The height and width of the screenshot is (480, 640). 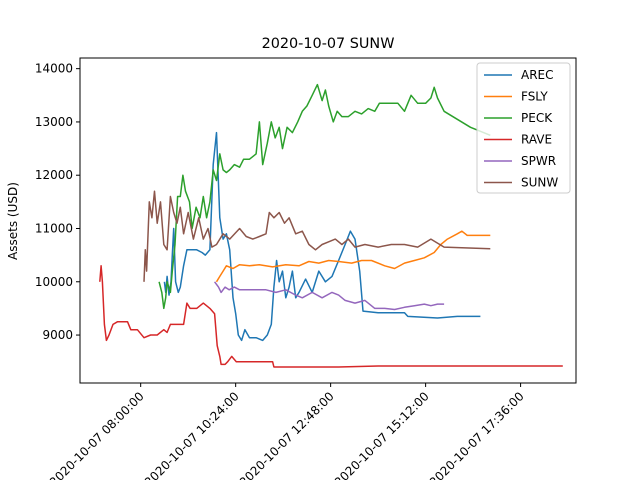 I want to click on legend-label-rave: RAVE, so click(x=536, y=140).